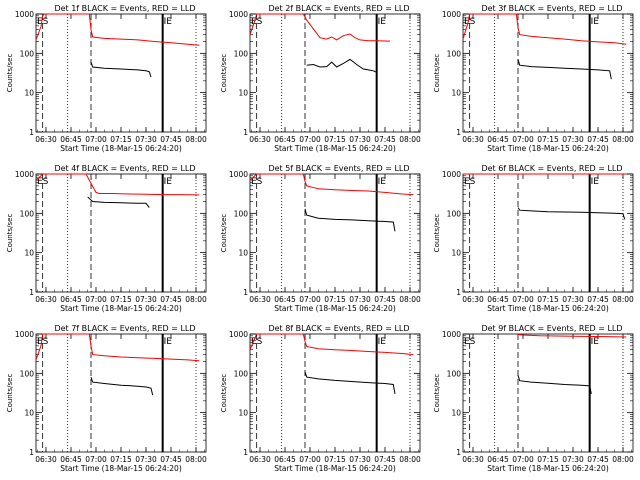 The image size is (640, 480). What do you see at coordinates (338, 8) in the screenshot?
I see `panel-title: Det 2f BLACK = Events, RED = LLD` at bounding box center [338, 8].